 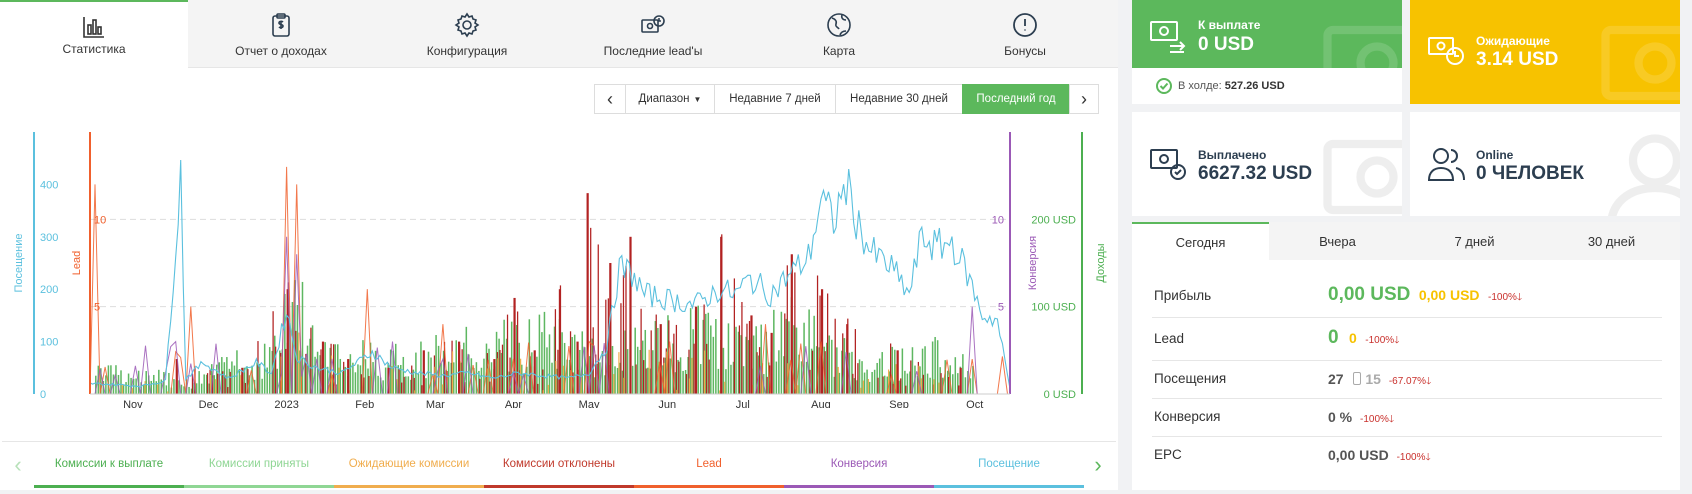 What do you see at coordinates (467, 25) in the screenshot?
I see `gear-icon` at bounding box center [467, 25].